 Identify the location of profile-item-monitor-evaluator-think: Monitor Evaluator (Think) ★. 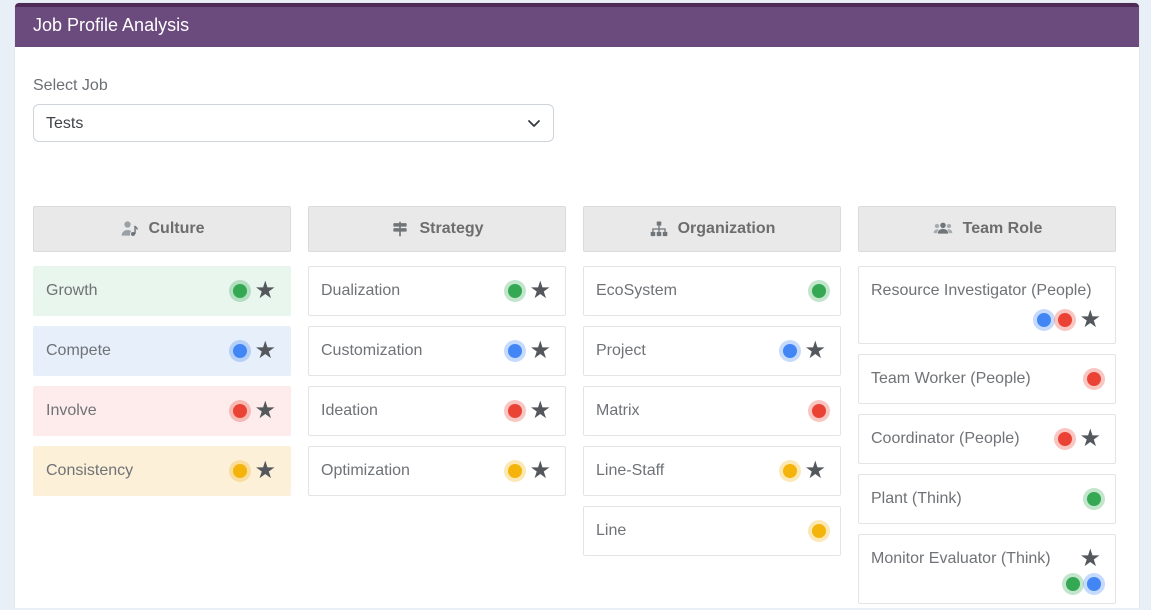
(987, 569).